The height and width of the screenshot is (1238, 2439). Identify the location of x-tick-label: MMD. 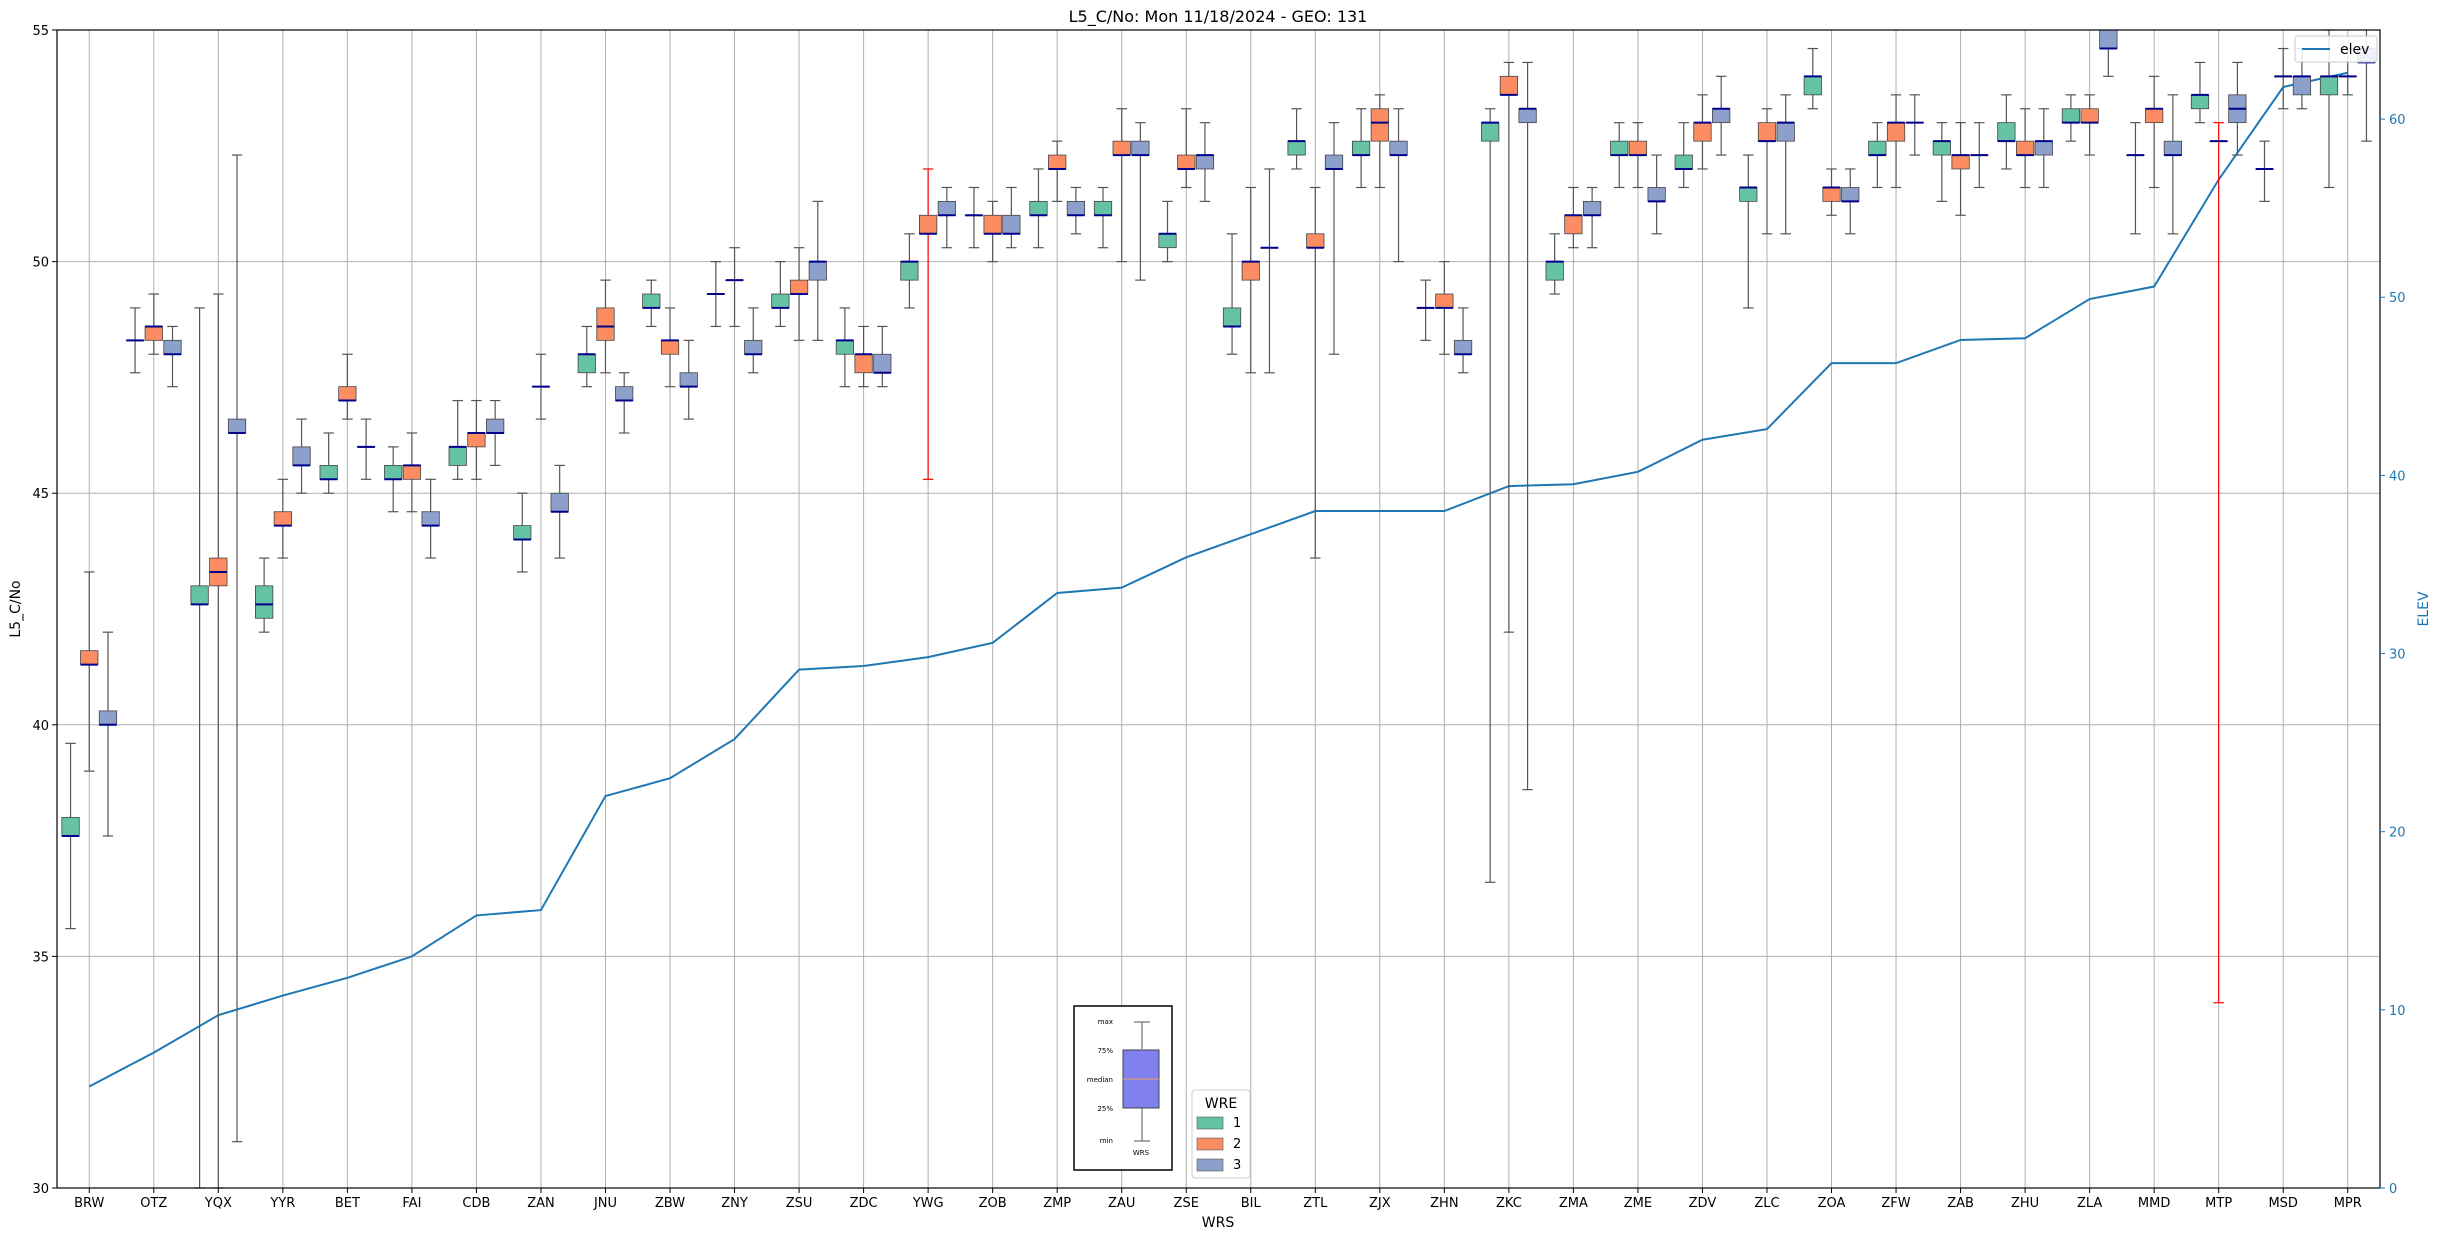
(2154, 1203).